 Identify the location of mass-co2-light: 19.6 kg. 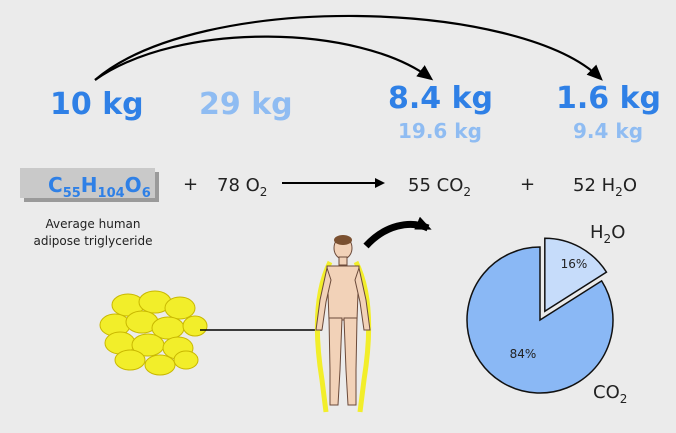
(440, 131).